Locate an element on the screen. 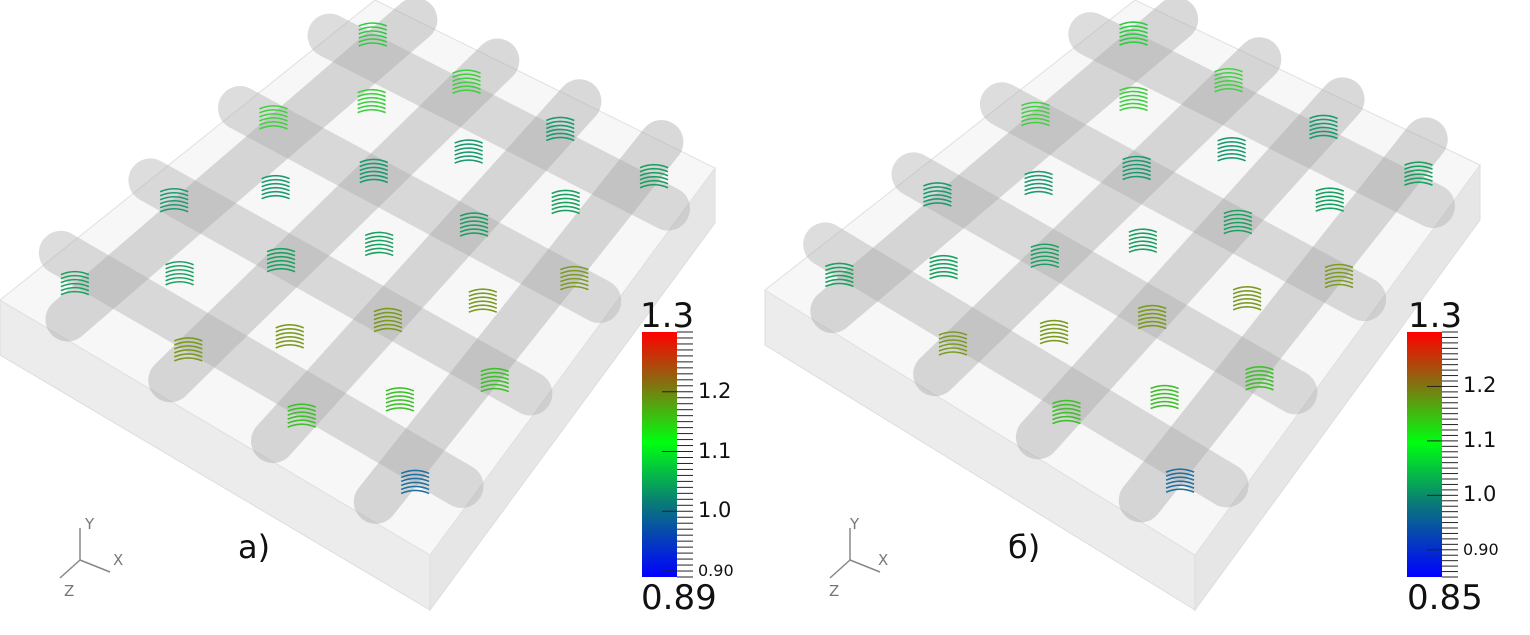 The image size is (1530, 635). colorbar-b-min-label: 0.85 is located at coordinates (1445, 598).